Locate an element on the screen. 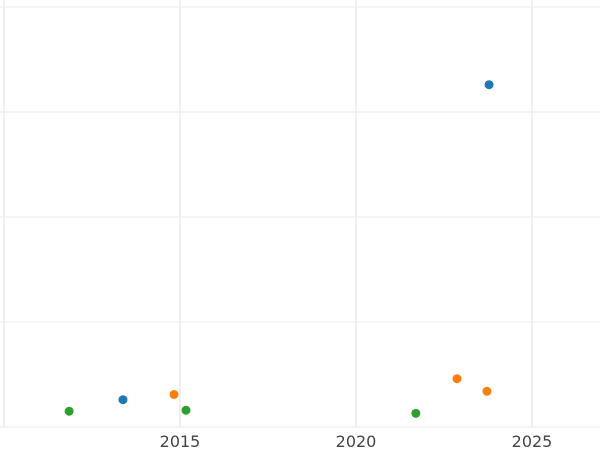 This screenshot has width=600, height=450. x-axis: 2015 2020 2025 is located at coordinates (356, 441).